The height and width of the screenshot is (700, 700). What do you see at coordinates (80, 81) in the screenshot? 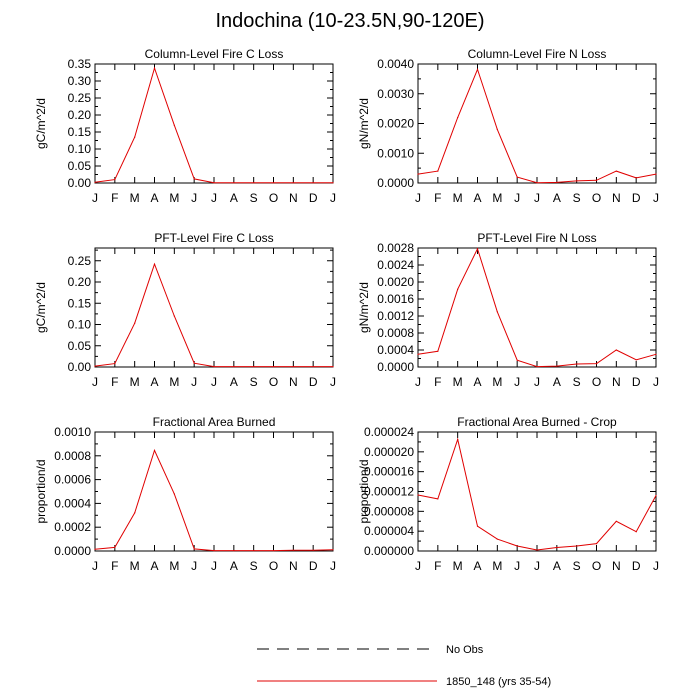
I see `y-tick-label: 0.30` at bounding box center [80, 81].